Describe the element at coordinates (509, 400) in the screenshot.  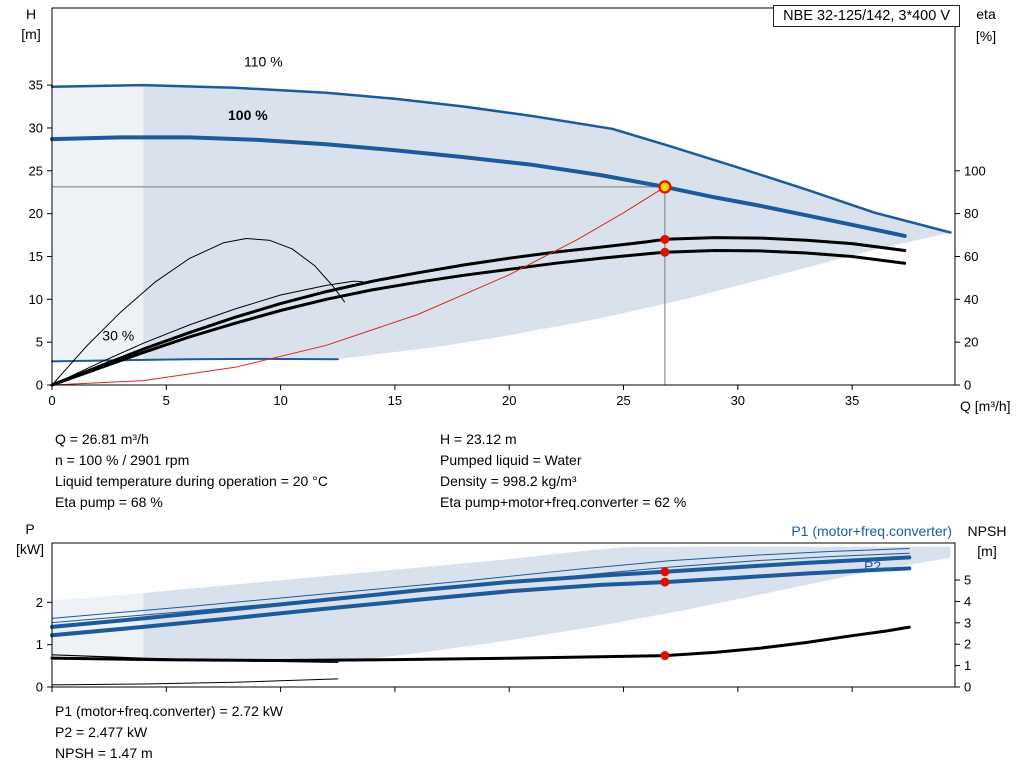
I see `x-tick-label: 20` at that location.